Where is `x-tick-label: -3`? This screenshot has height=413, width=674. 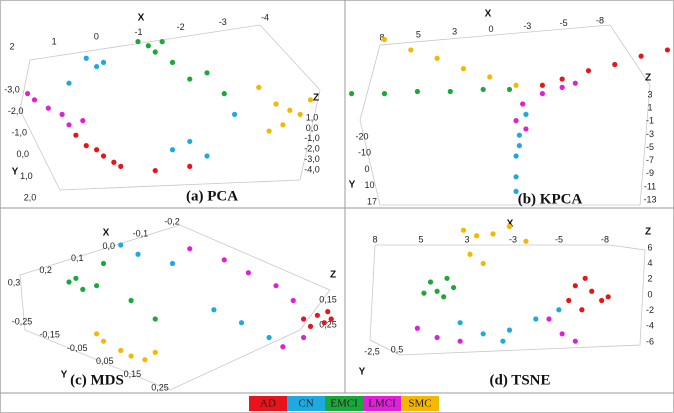
x-tick-label: -3 is located at coordinates (527, 26).